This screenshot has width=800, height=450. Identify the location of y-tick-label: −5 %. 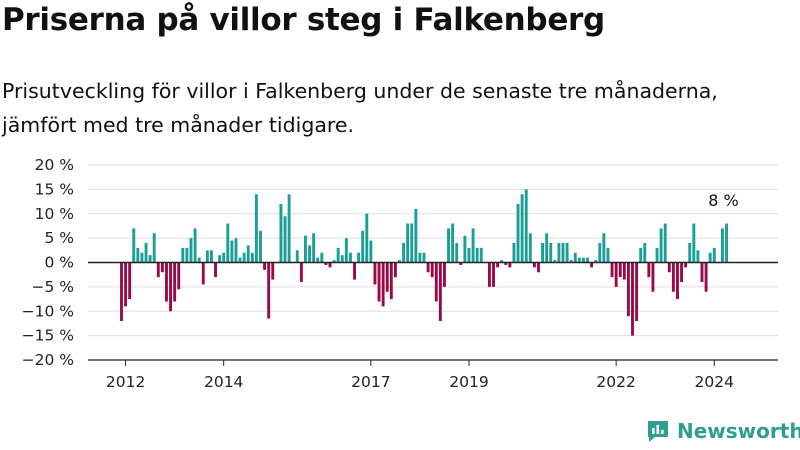
(52, 287).